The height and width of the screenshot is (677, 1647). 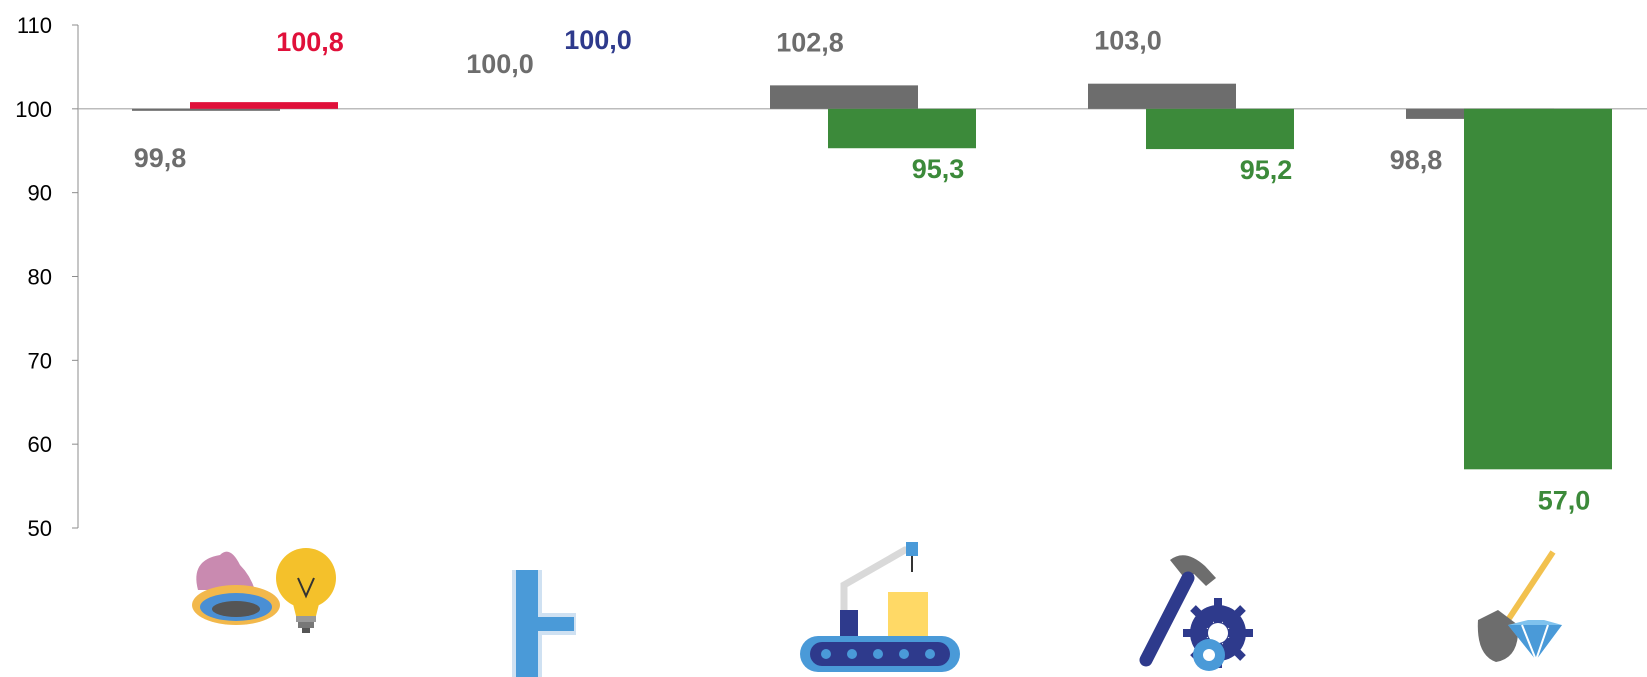 What do you see at coordinates (40, 528) in the screenshot?
I see `y-tick-label: 50` at bounding box center [40, 528].